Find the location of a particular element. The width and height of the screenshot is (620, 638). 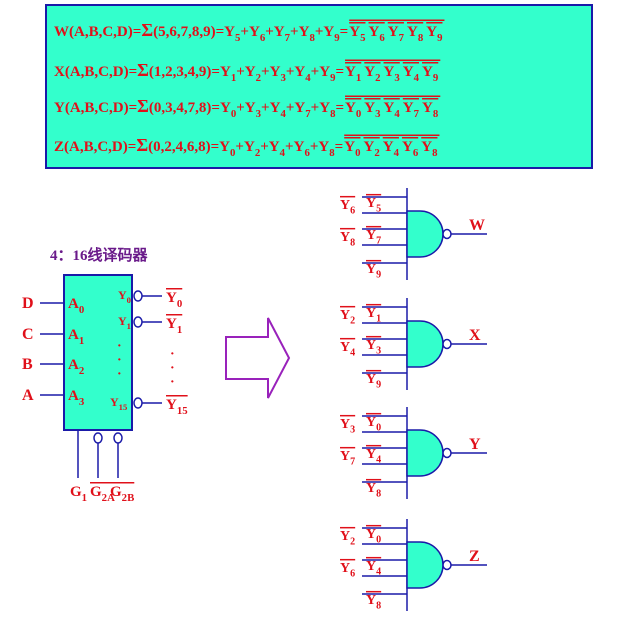

gate-input-label-subscript: 4 is located at coordinates (378, 571).